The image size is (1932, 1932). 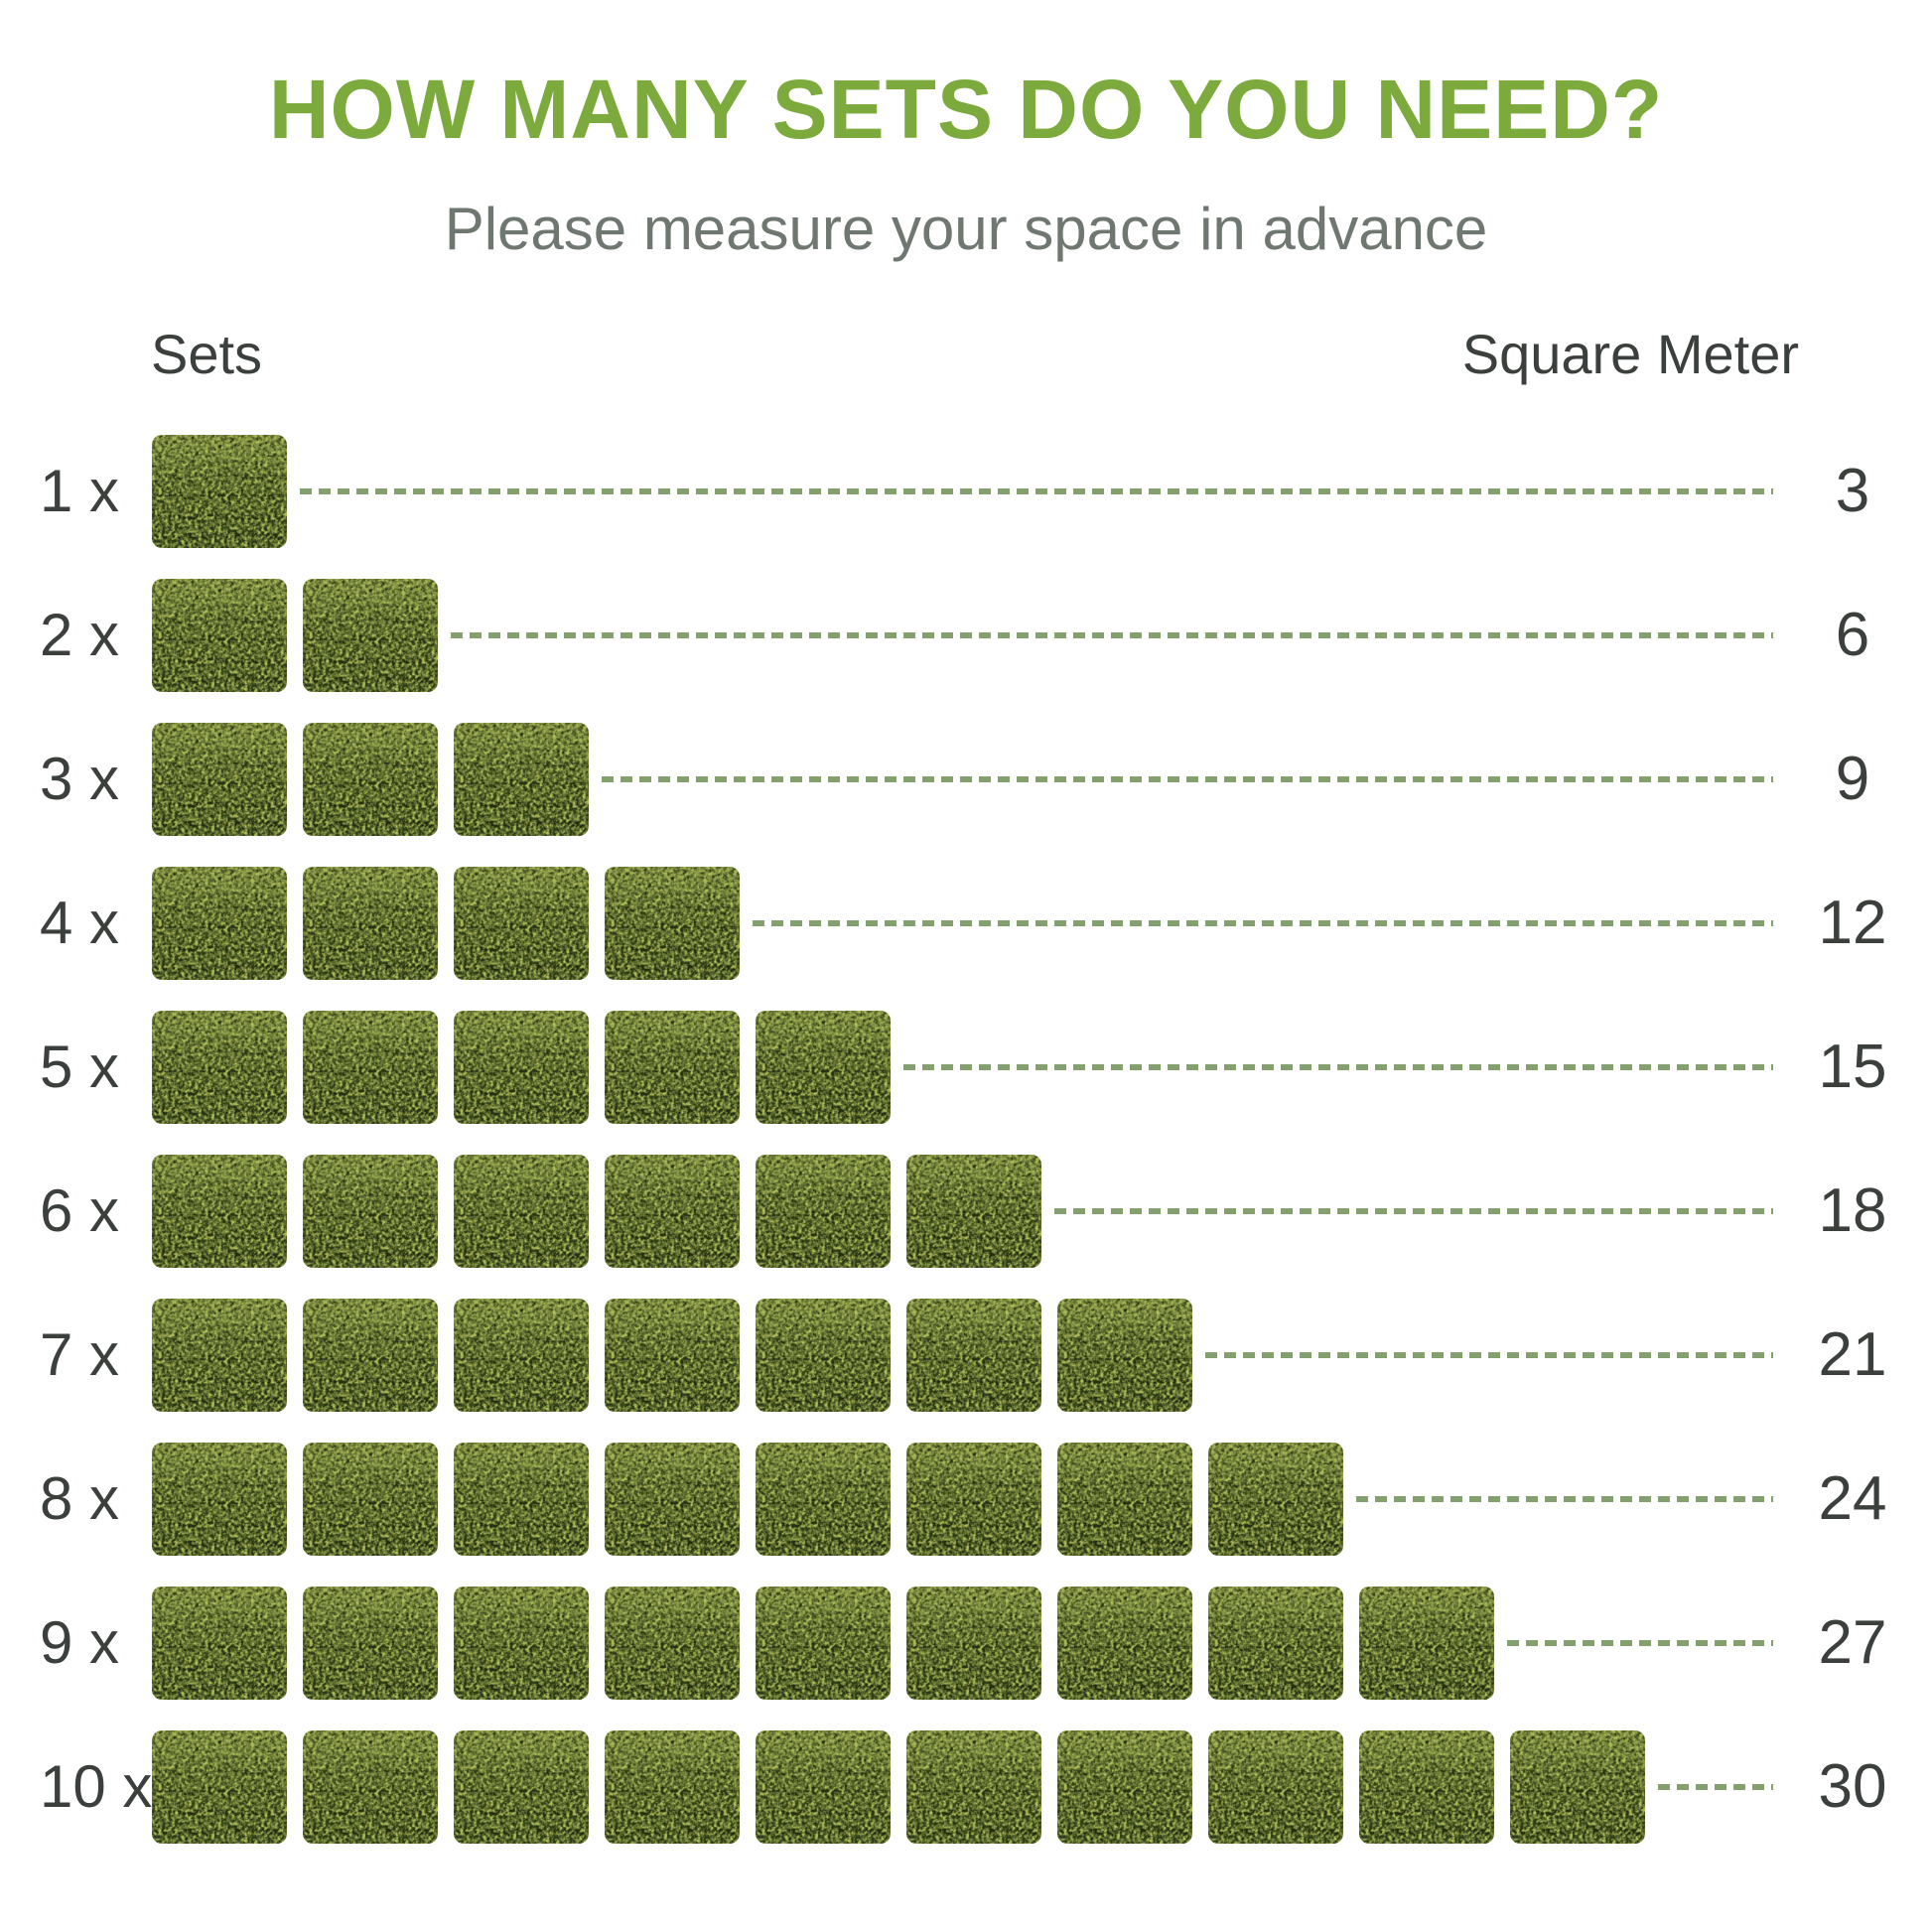 I want to click on row-square-meter: 18, so click(x=1852, y=1210).